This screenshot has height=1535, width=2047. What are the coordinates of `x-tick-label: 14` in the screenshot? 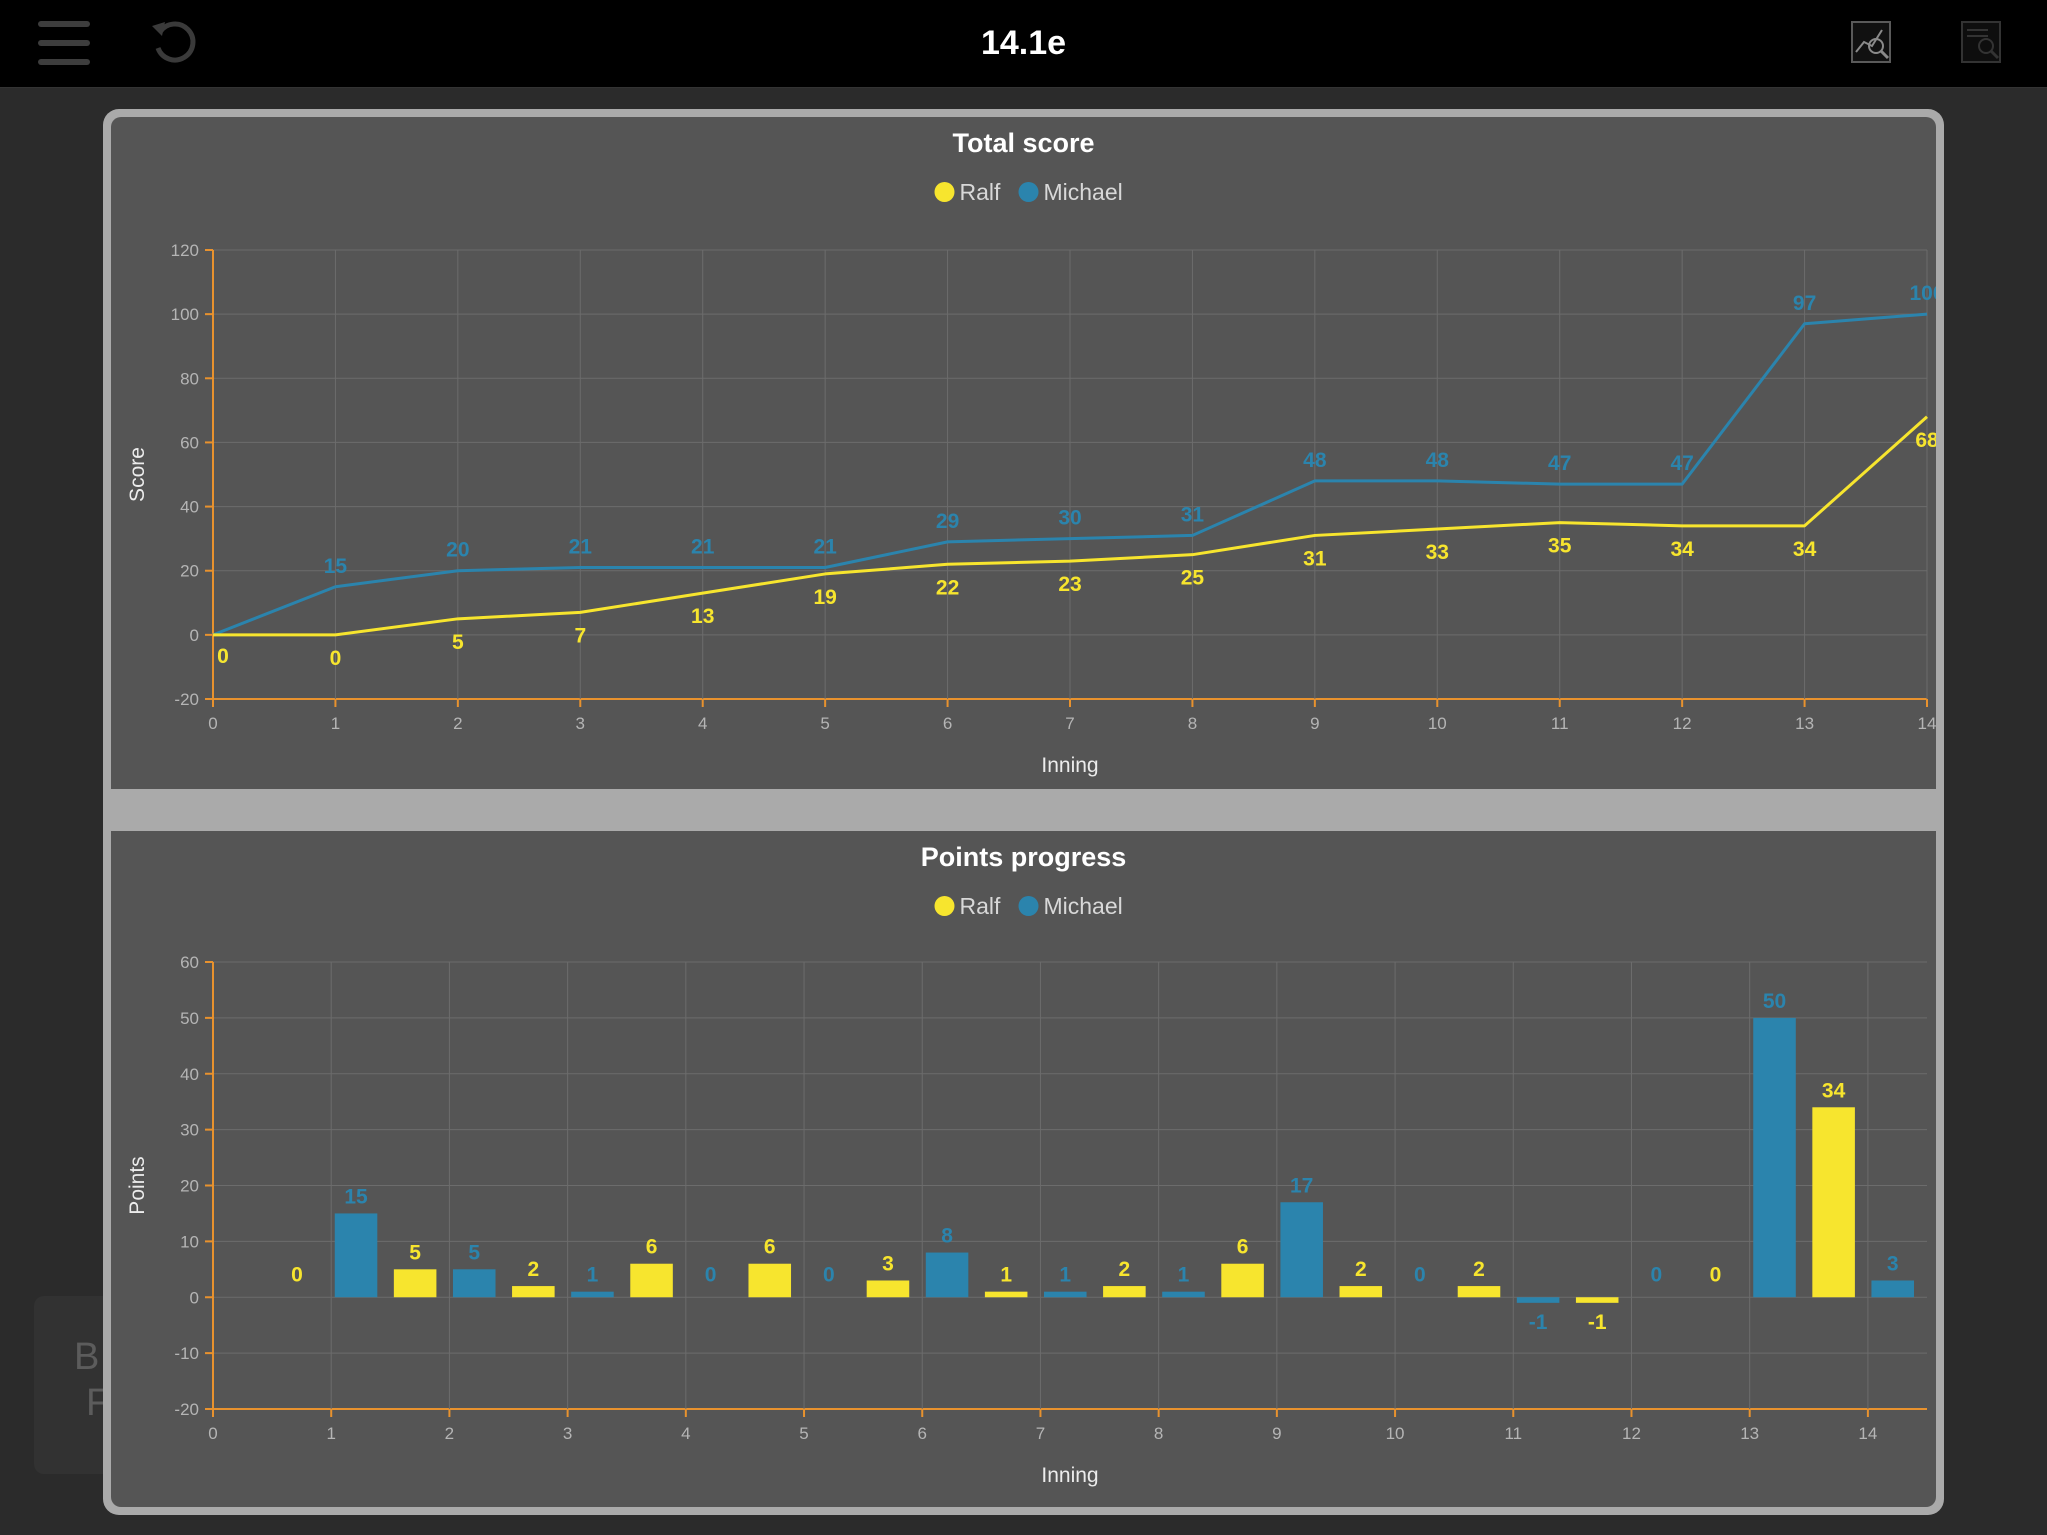 It's located at (1867, 1433).